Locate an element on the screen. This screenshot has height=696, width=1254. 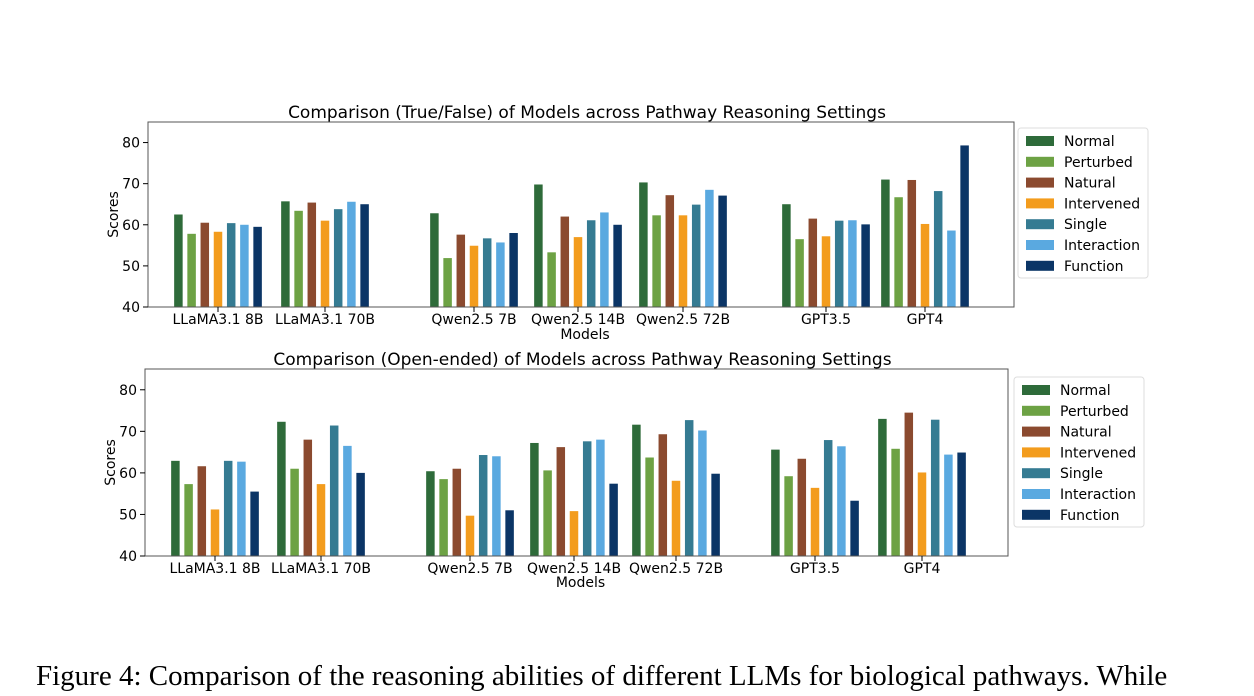
legend-label-normal: Normal is located at coordinates (1085, 391).